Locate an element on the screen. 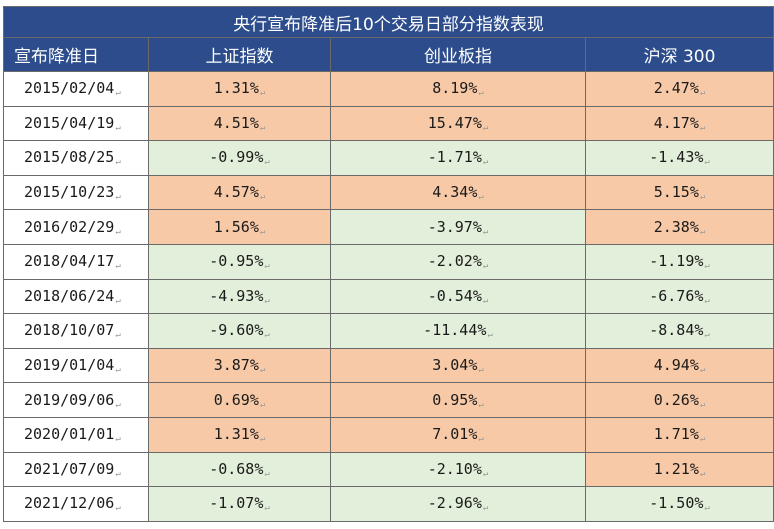  chinext-cell: -1.71%↵ is located at coordinates (458, 158).